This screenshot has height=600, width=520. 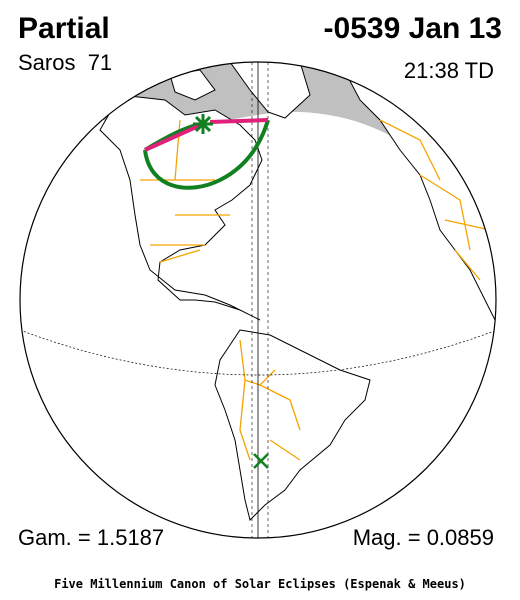 What do you see at coordinates (64, 28) in the screenshot?
I see `title: Partial` at bounding box center [64, 28].